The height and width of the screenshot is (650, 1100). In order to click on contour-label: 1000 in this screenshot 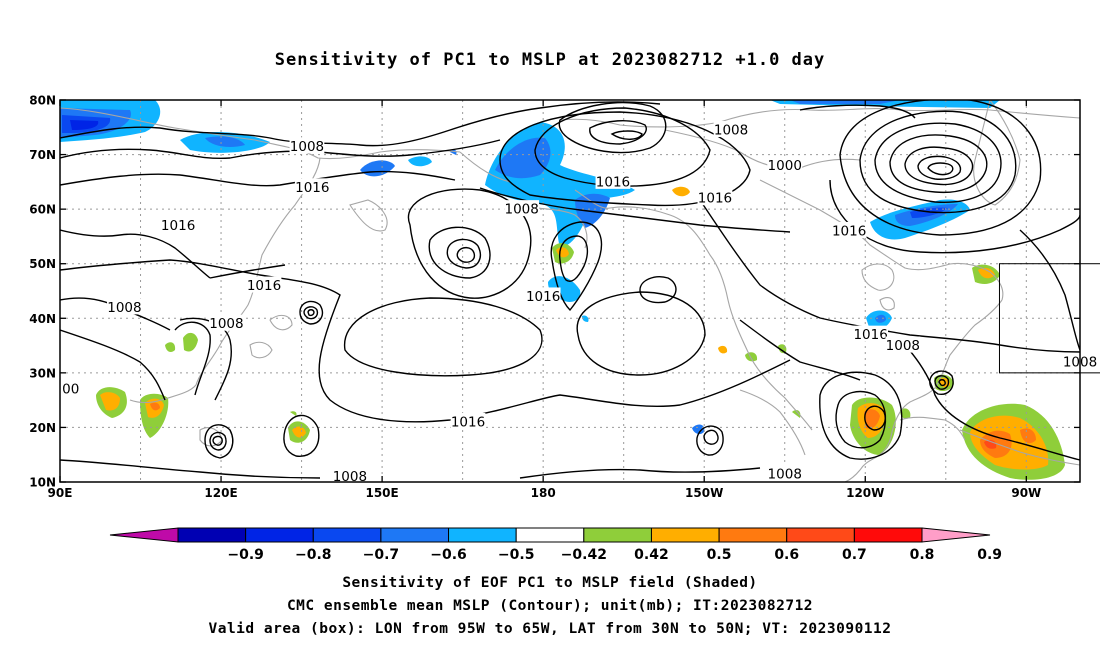, I will do `click(785, 166)`.